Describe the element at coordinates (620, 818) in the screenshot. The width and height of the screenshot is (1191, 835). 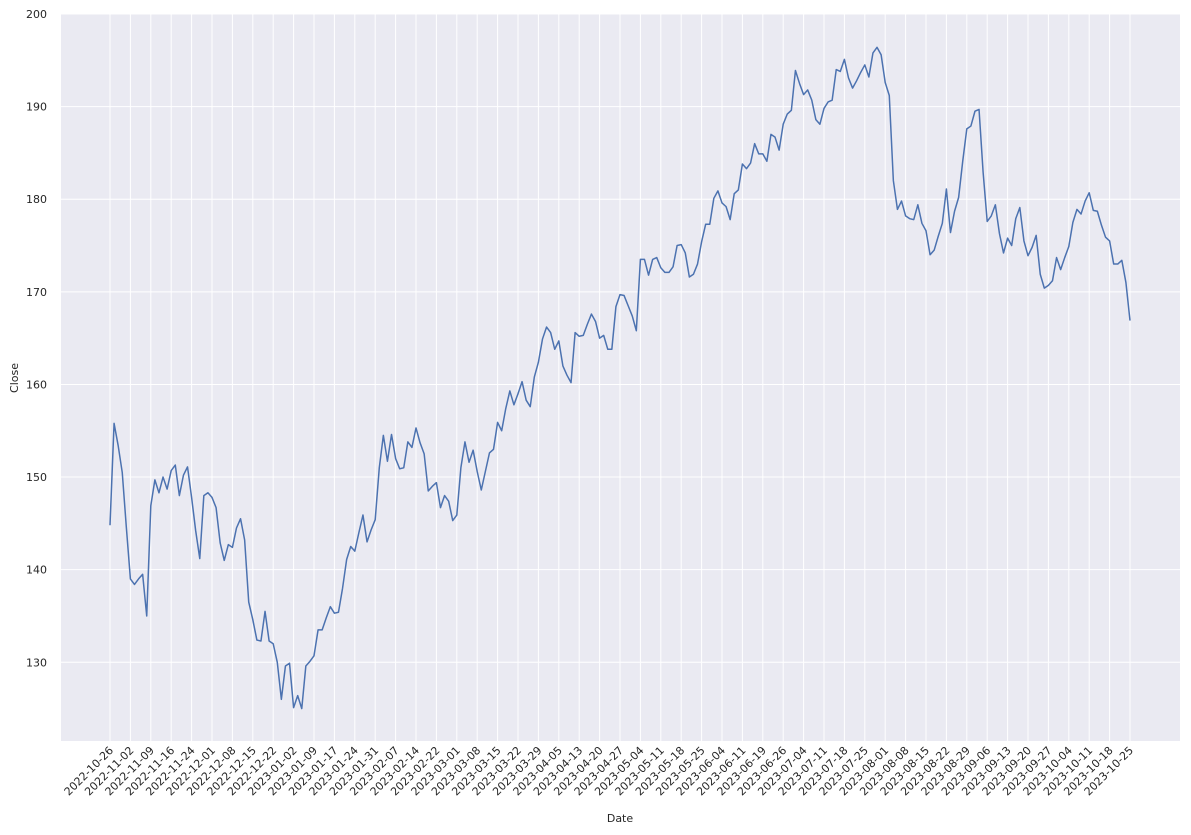
I see `x-axis-label: Date` at that location.